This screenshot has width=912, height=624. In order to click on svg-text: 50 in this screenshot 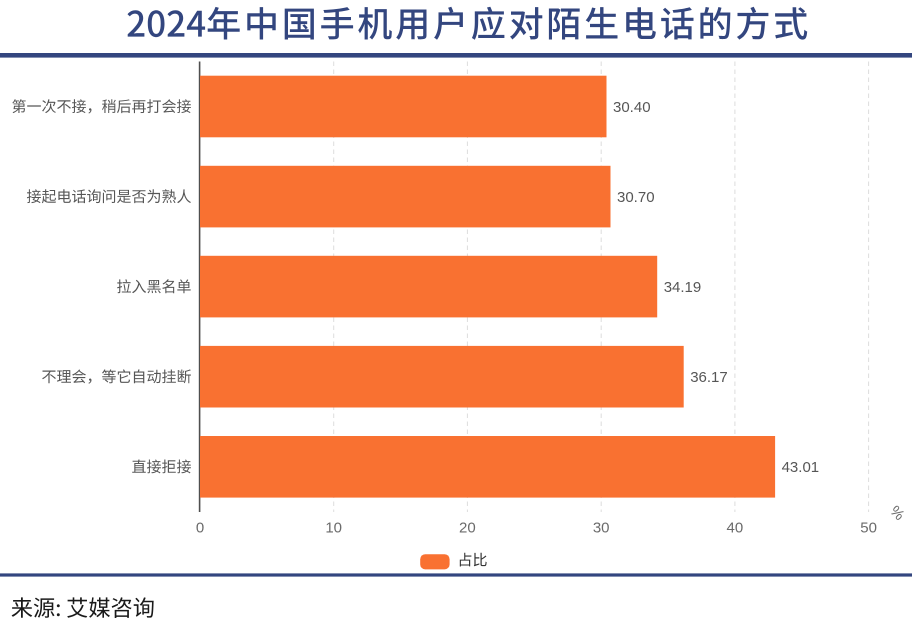, I will do `click(868, 528)`.